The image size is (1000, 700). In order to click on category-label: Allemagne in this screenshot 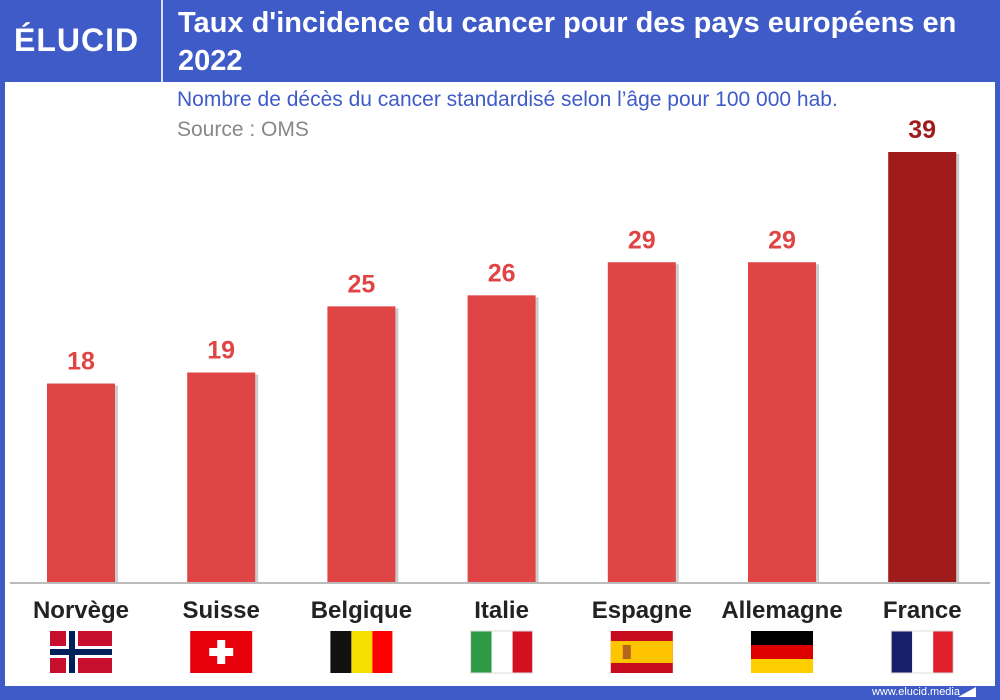, I will do `click(781, 610)`.